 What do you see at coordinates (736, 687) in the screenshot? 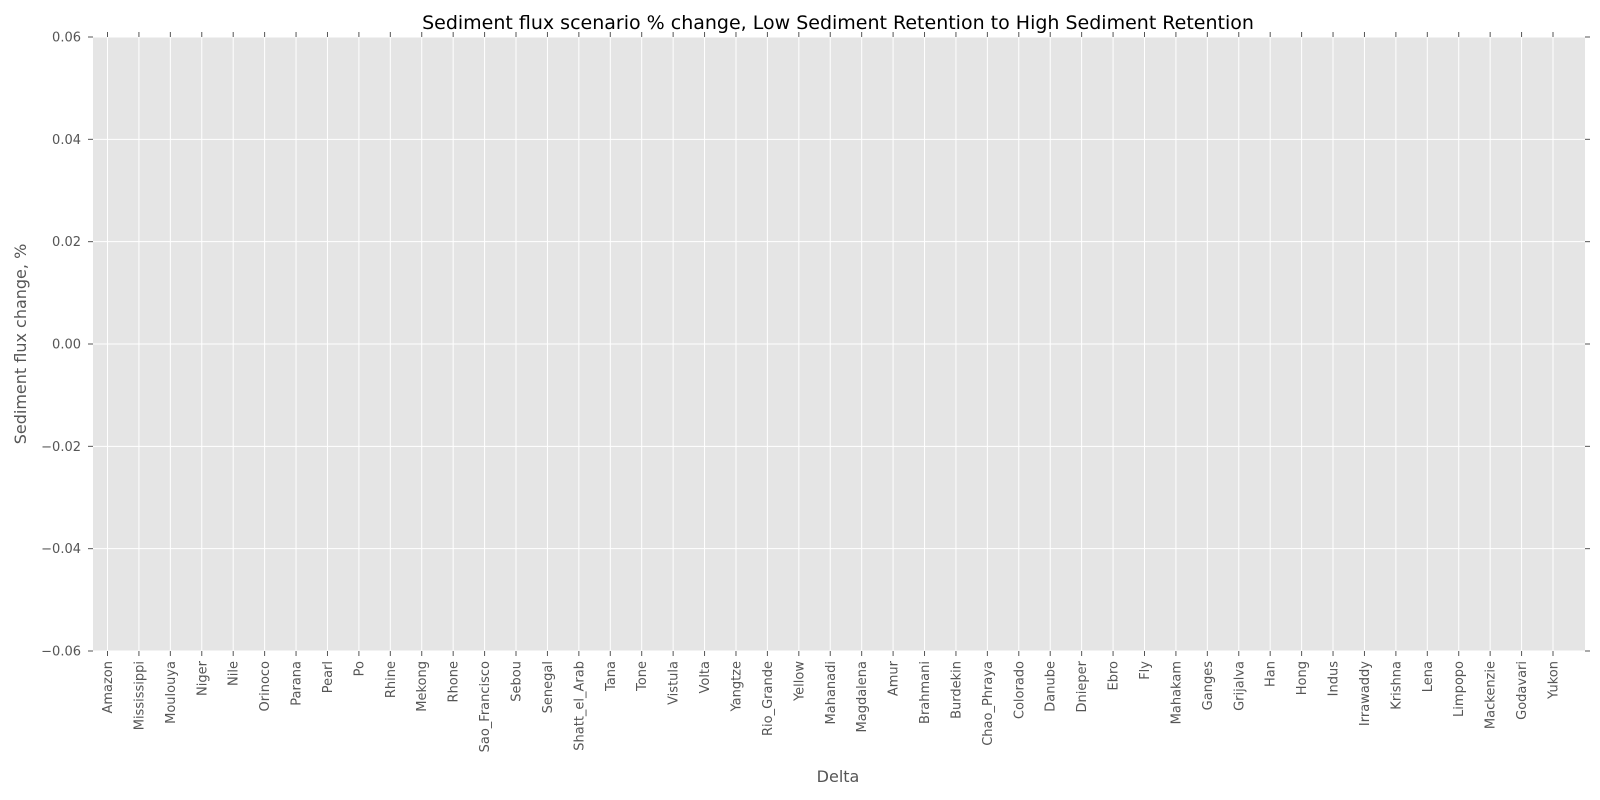
I see `x-tick-label: Yangtze` at bounding box center [736, 687].